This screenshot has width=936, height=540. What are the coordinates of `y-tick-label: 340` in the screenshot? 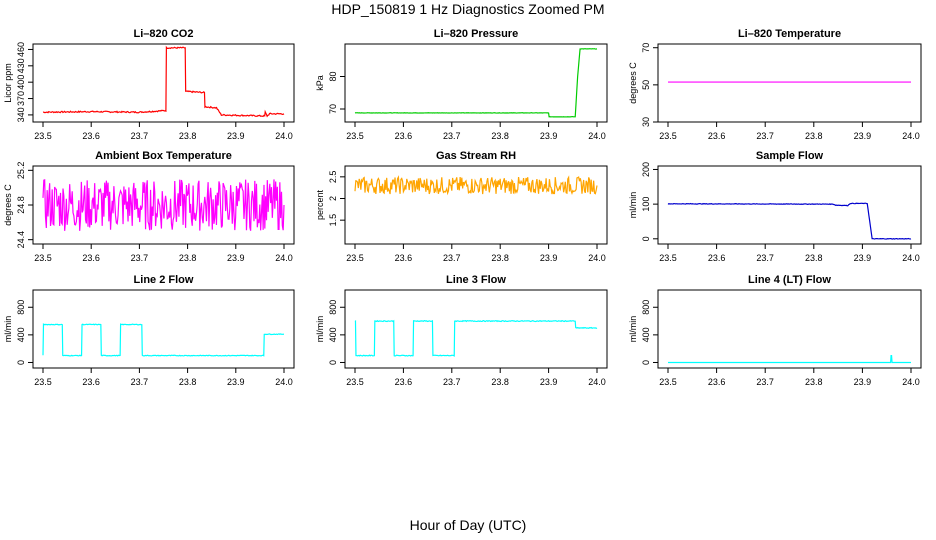 It's located at (21, 114).